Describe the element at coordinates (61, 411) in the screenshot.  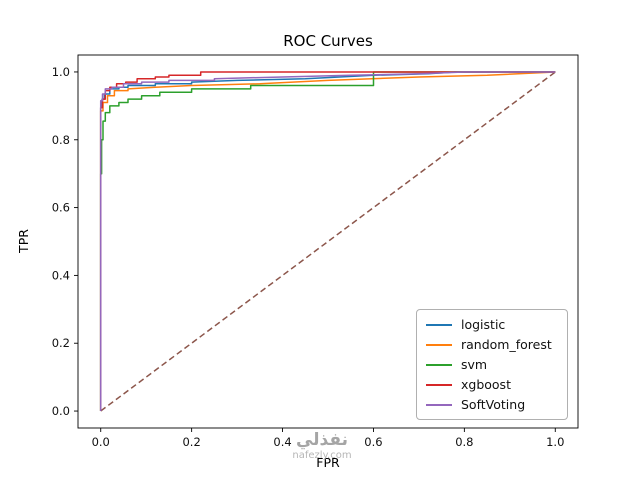
I see `y-tick-label: 0.0` at that location.